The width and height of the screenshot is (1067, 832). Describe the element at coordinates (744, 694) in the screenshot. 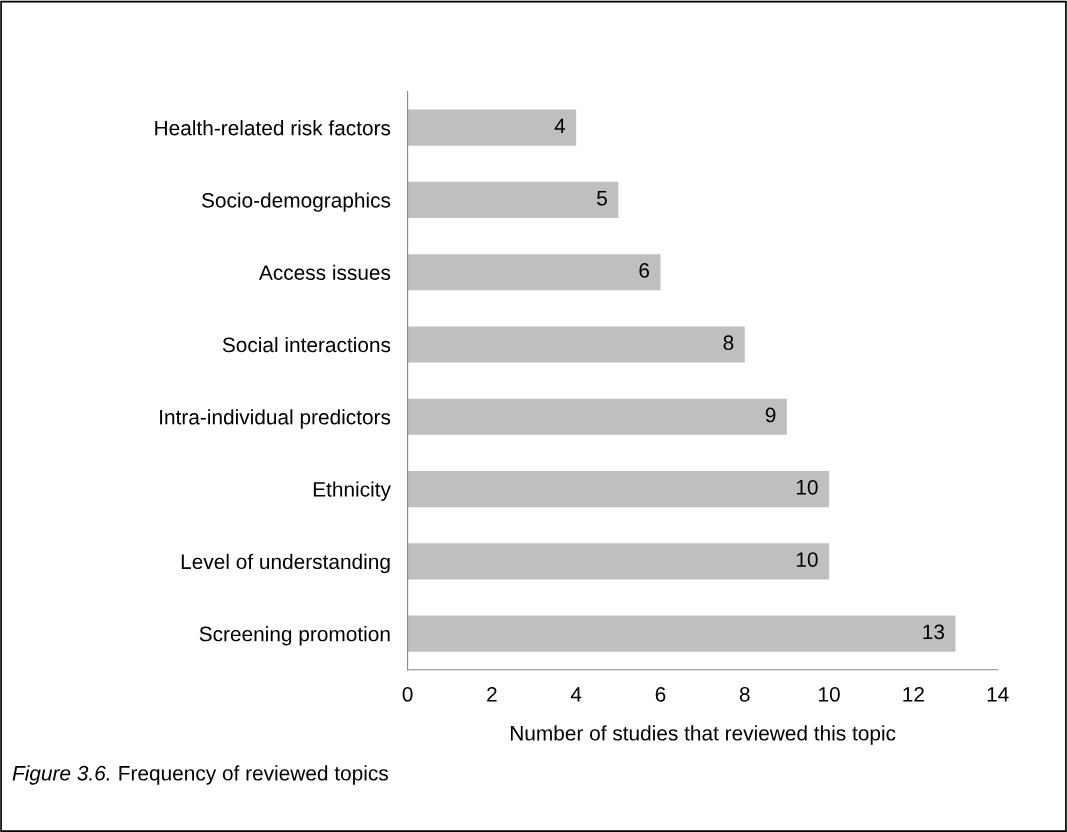

I see `x-tick-label: 8` at that location.